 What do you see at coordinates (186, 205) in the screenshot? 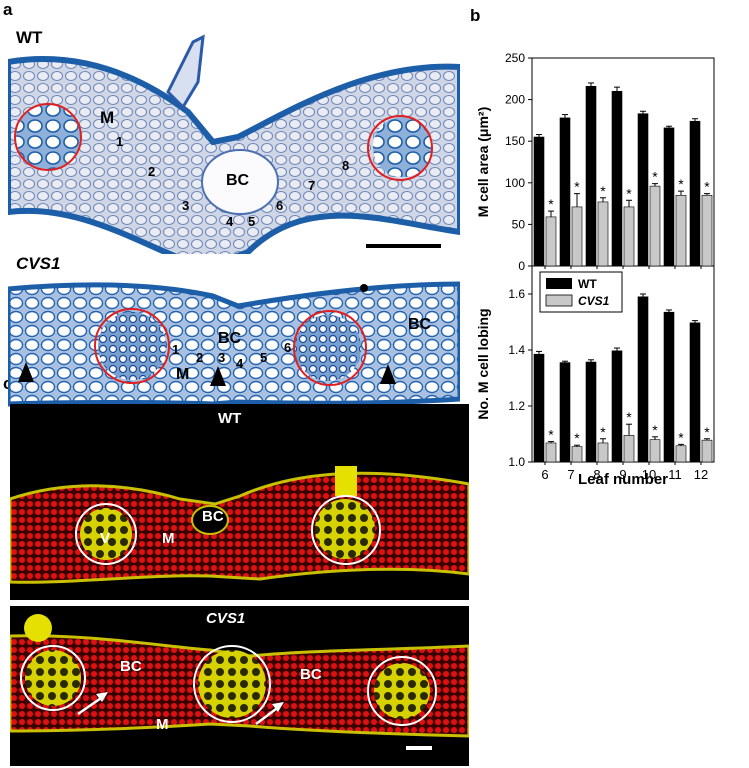
I see `wt-cell-number-3: 3` at bounding box center [186, 205].